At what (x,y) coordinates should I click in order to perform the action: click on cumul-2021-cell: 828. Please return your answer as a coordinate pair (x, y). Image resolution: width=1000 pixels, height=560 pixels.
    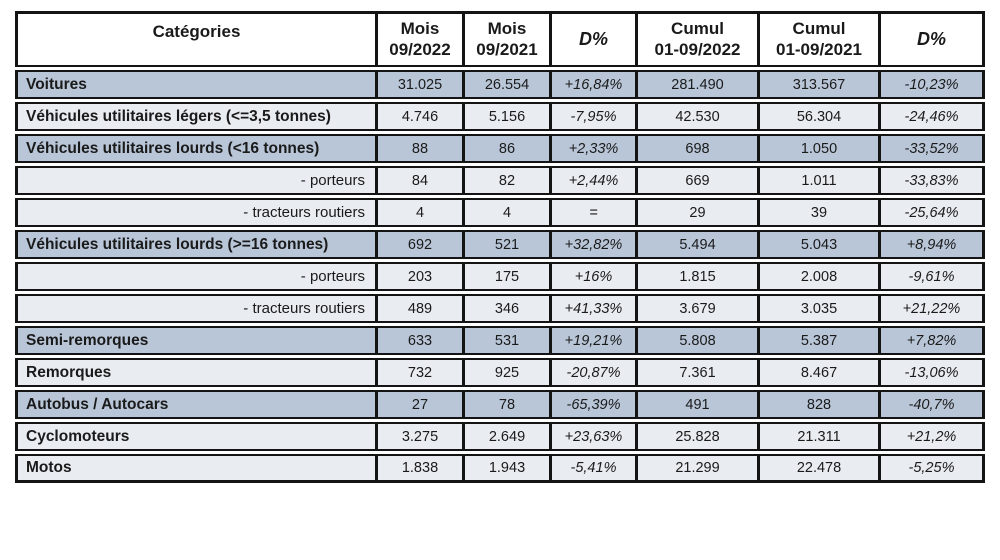
    Looking at the image, I should click on (817, 404).